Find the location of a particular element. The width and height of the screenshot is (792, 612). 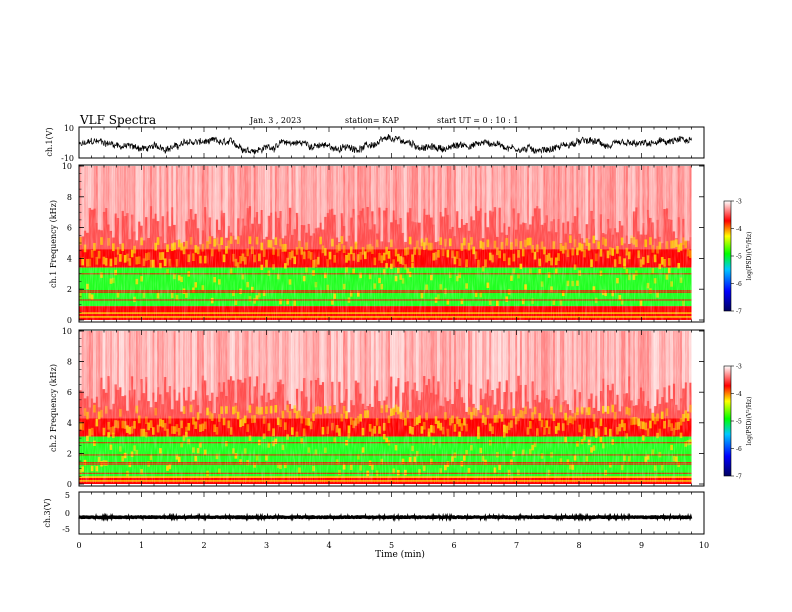

time-tick-label: 10 is located at coordinates (704, 545).